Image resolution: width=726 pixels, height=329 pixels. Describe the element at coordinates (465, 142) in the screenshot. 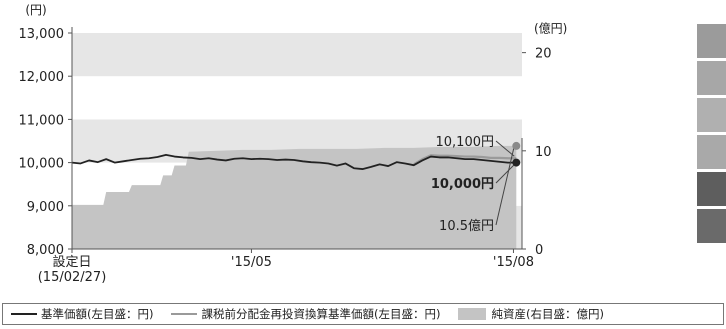

I see `annotation-reinvested-nav: 10,100円` at that location.